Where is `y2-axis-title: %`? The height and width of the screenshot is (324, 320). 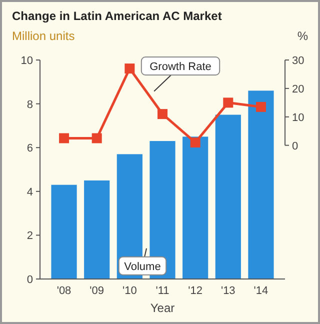
y2-axis-title: % is located at coordinates (302, 36).